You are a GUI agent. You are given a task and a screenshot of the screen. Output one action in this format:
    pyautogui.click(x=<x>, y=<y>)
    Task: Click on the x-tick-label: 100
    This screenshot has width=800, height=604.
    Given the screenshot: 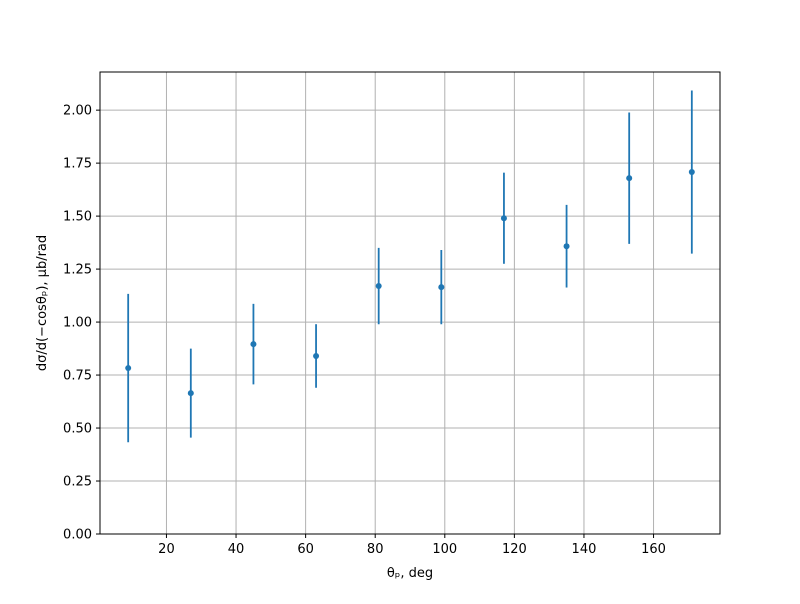 What is the action you would take?
    pyautogui.click(x=444, y=549)
    